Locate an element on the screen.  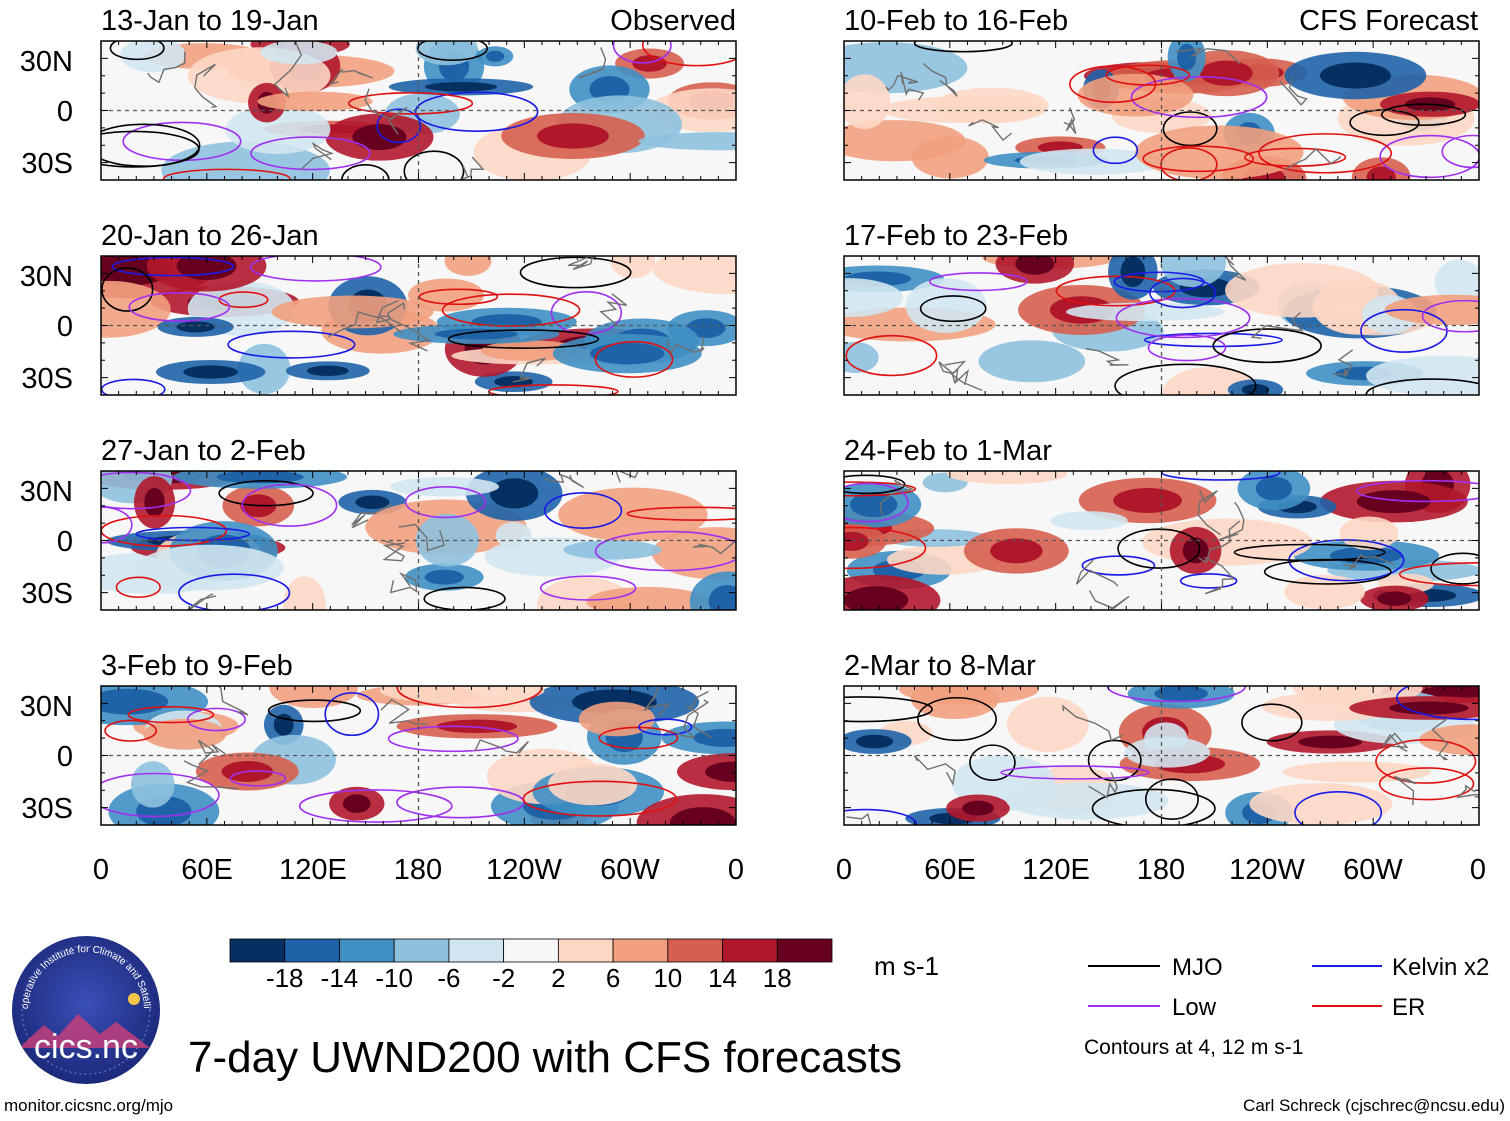
footer-credit: Carl Schreck (cjschrec@ncsu.edu) is located at coordinates (1374, 1105).